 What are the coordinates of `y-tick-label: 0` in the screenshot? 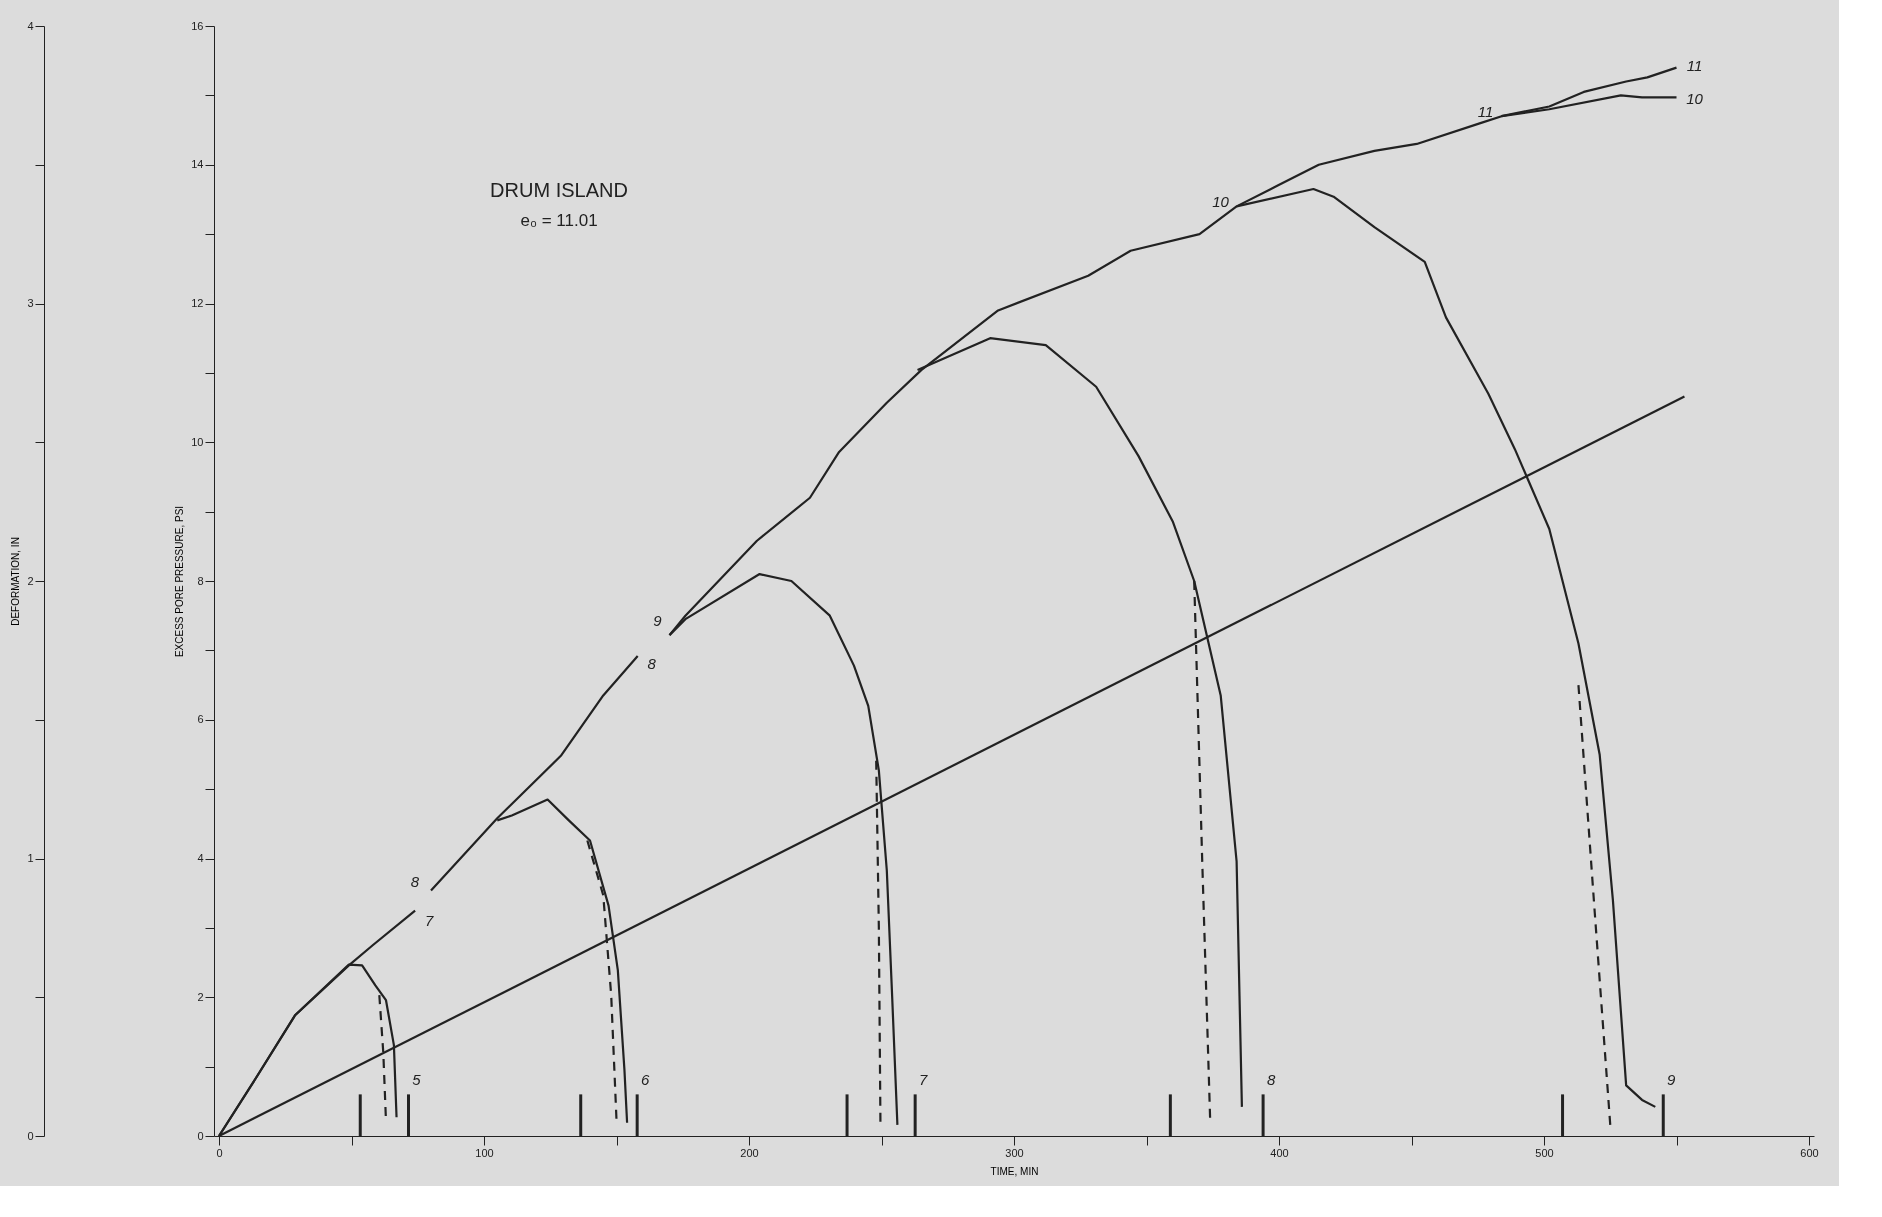 It's located at (200, 1135).